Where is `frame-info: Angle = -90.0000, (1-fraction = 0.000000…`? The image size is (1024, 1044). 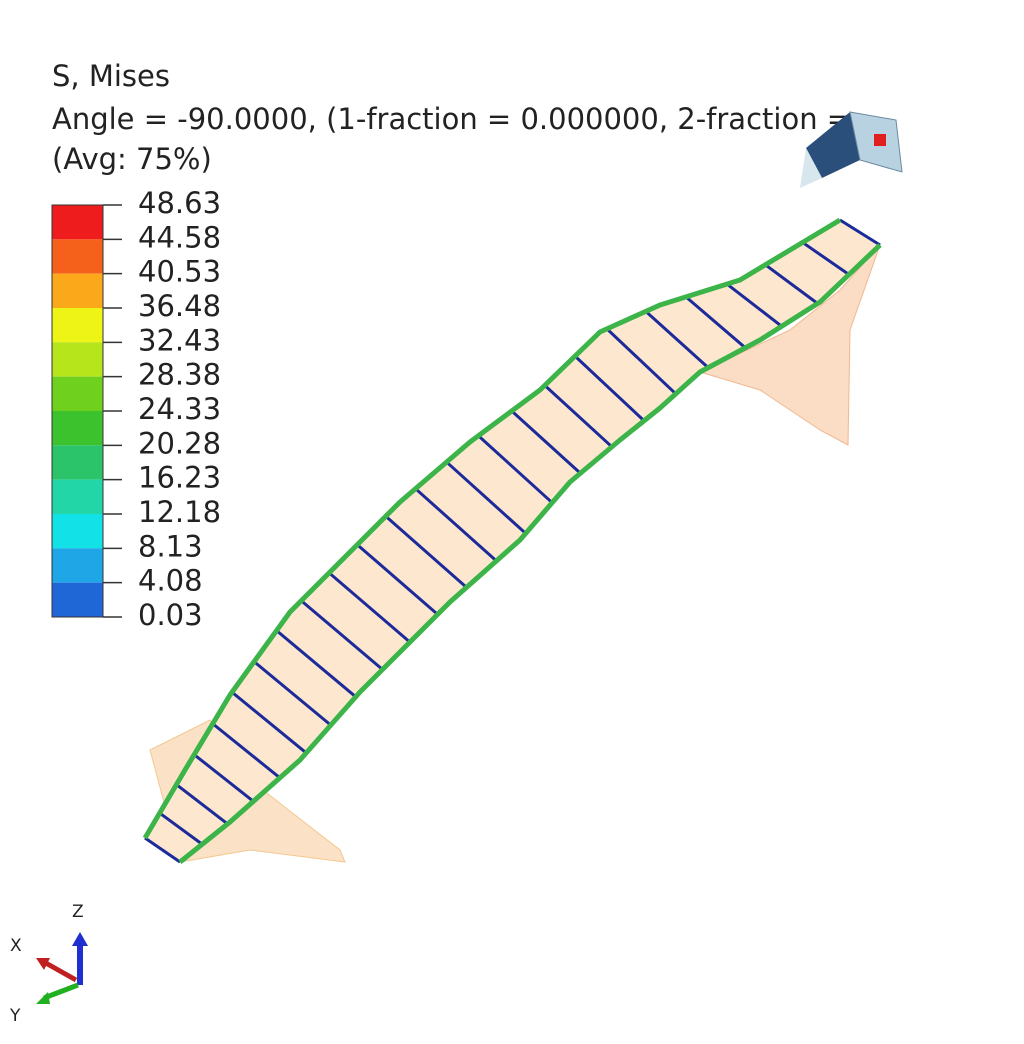 frame-info: Angle = -90.0000, (1-fraction = 0.000000… is located at coordinates (451, 119).